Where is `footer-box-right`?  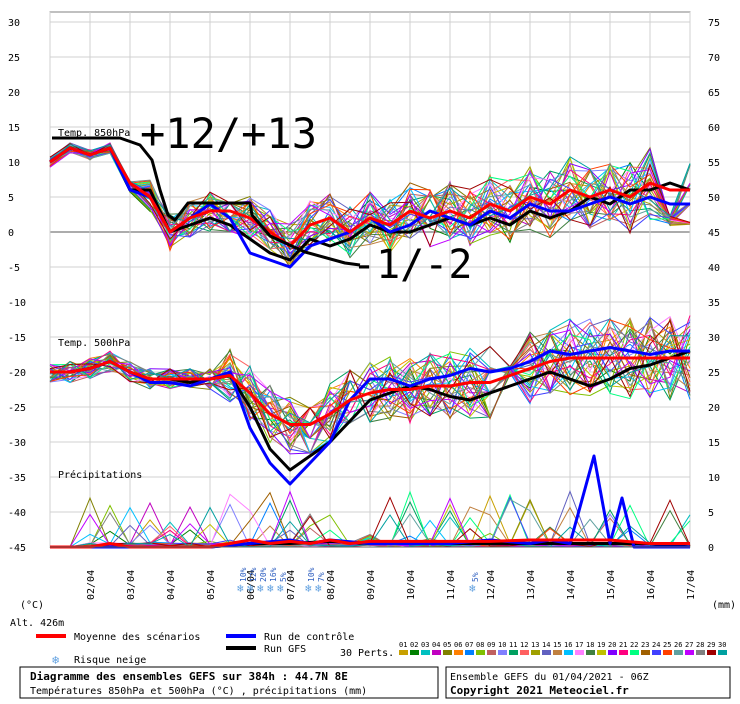
footer-box-right is located at coordinates (588, 682).